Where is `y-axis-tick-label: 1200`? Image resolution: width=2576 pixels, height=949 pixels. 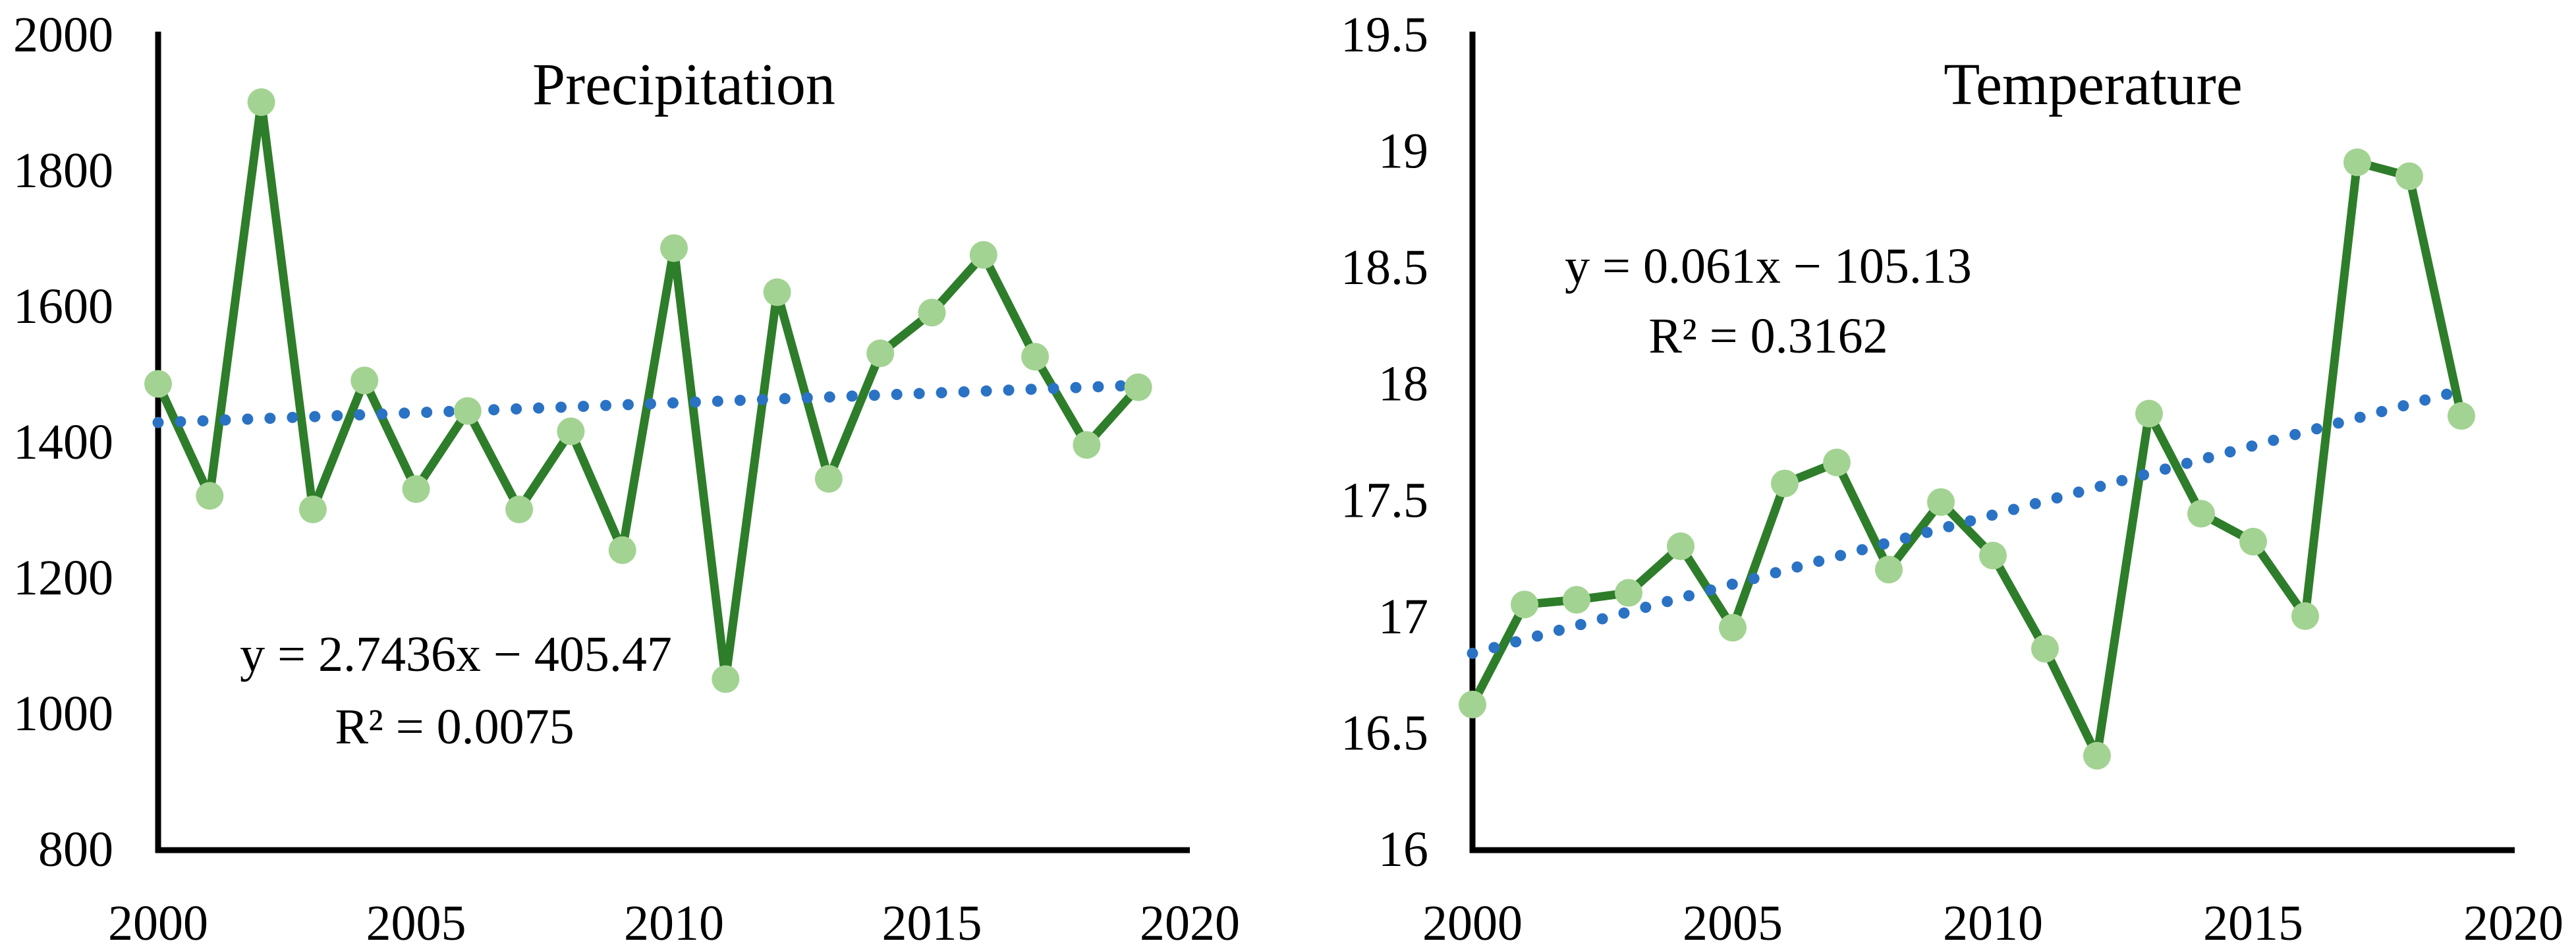 y-axis-tick-label: 1200 is located at coordinates (63, 578).